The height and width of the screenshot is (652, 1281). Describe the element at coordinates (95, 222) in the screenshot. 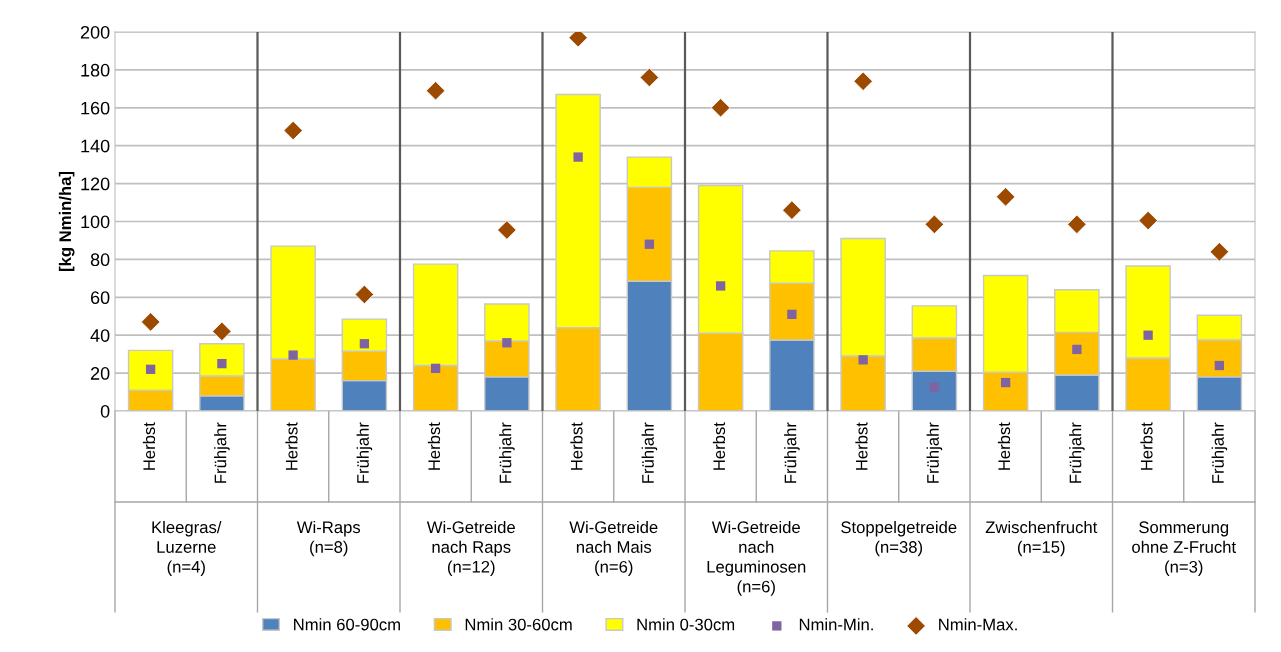

I see `y-tick-label: 100` at that location.